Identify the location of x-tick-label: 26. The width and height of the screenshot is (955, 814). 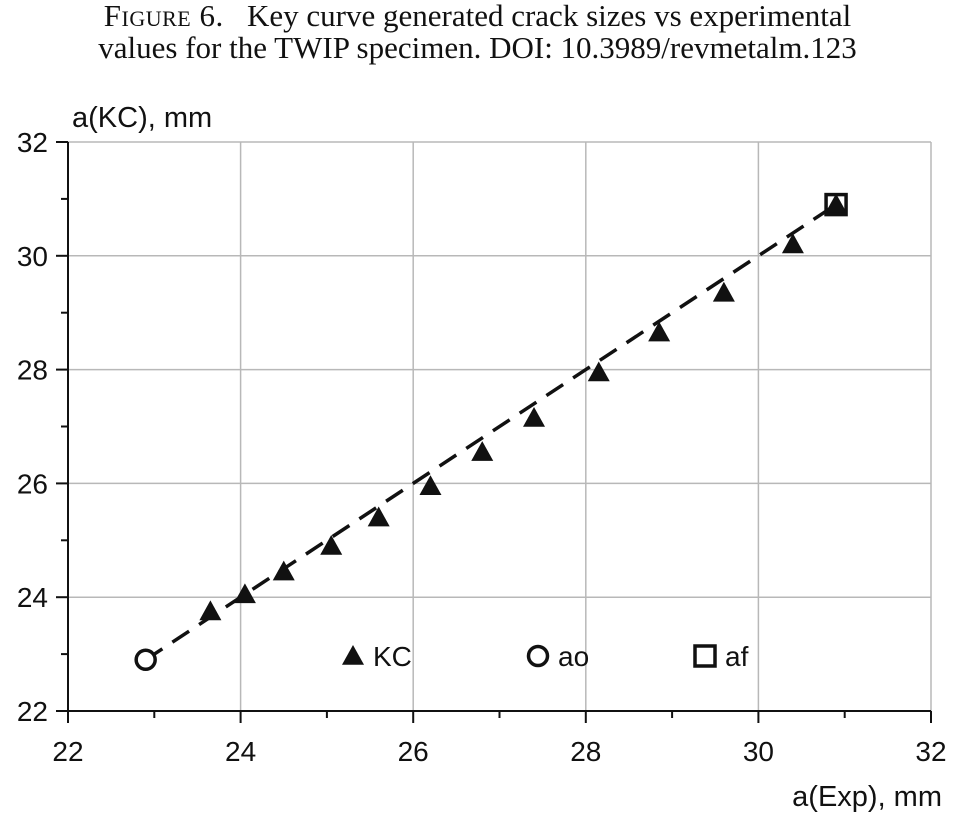
(413, 751).